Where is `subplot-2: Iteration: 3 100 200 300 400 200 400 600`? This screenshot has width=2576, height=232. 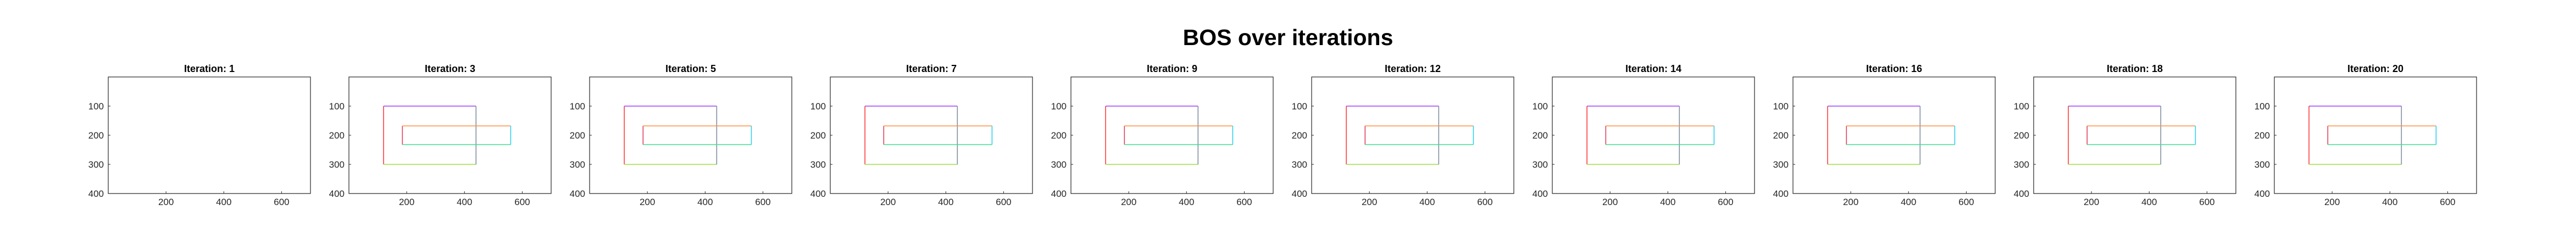 subplot-2: Iteration: 3 100 200 300 400 200 400 600 is located at coordinates (440, 135).